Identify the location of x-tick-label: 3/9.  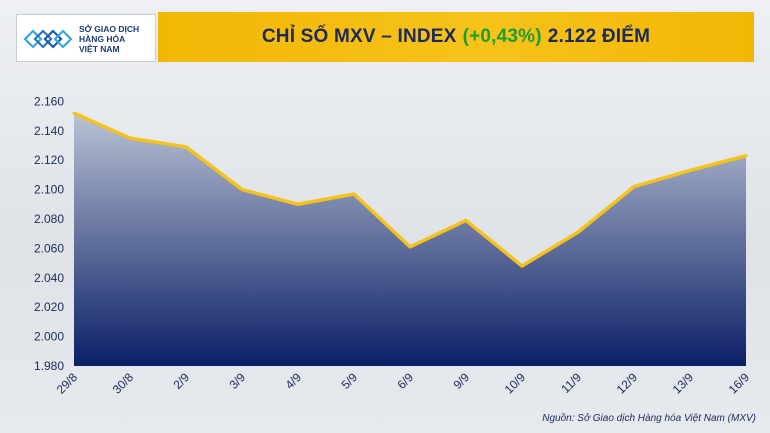
(237, 381).